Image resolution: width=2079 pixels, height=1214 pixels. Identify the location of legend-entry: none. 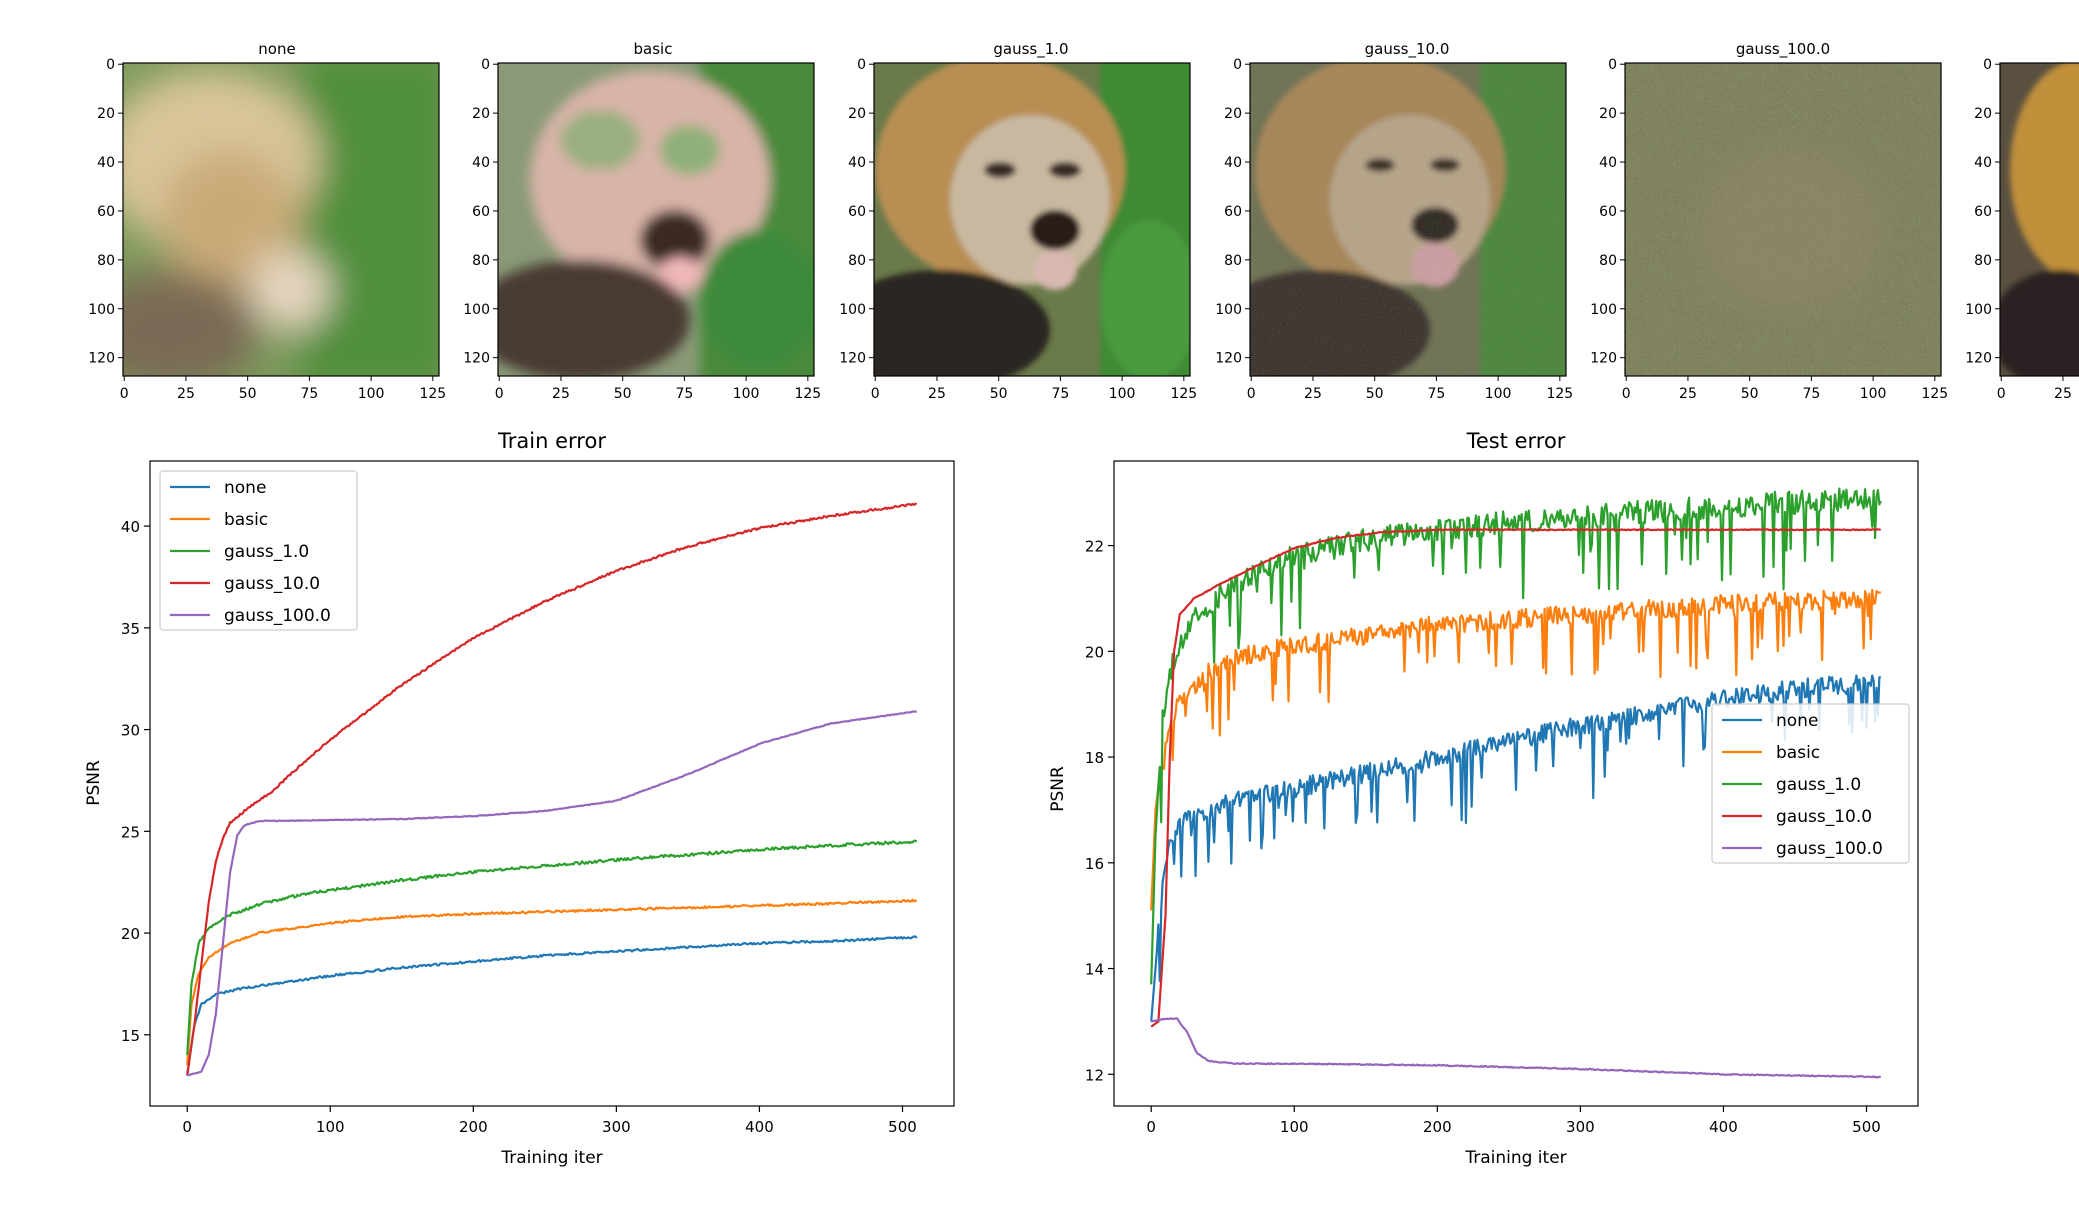
(1770, 721).